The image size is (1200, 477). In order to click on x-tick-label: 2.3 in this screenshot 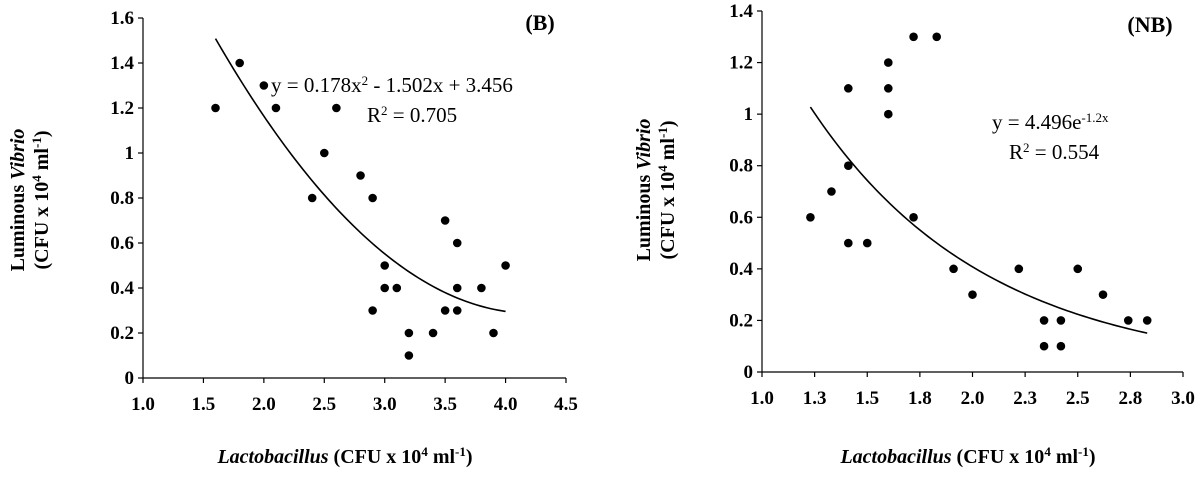, I will do `click(1025, 398)`.